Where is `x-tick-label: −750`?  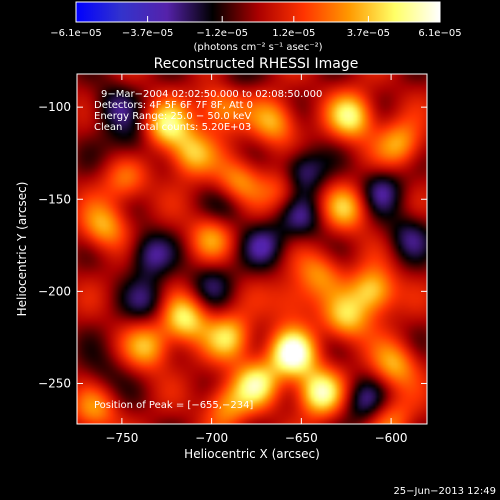
x-tick-label: −750 is located at coordinates (121, 438).